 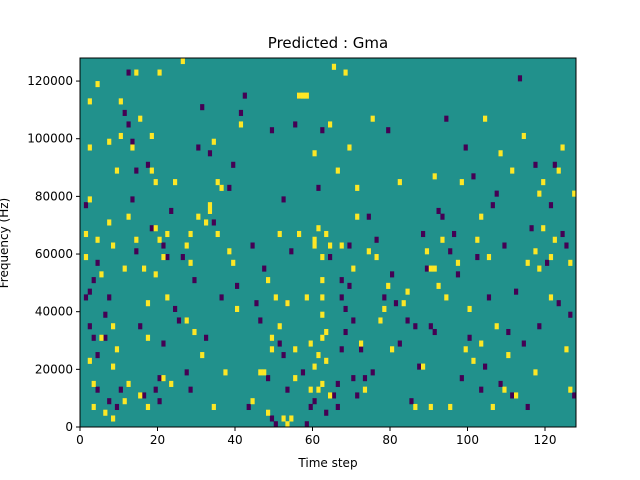 What do you see at coordinates (389, 440) in the screenshot?
I see `x-tick-label: 80` at bounding box center [389, 440].